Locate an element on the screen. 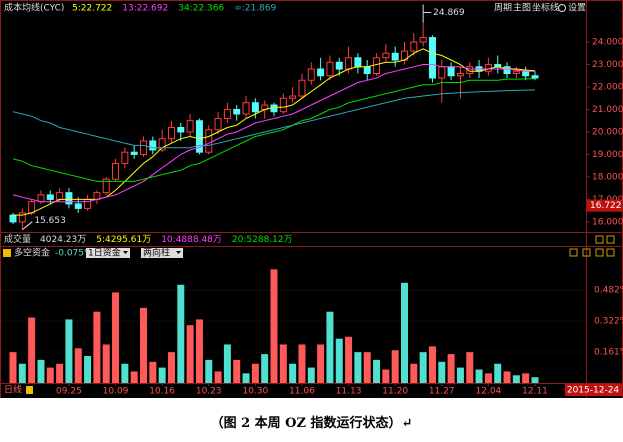 Image resolution: width=623 pixels, height=442 pixels. toolbar-item: 设置 is located at coordinates (577, 8).